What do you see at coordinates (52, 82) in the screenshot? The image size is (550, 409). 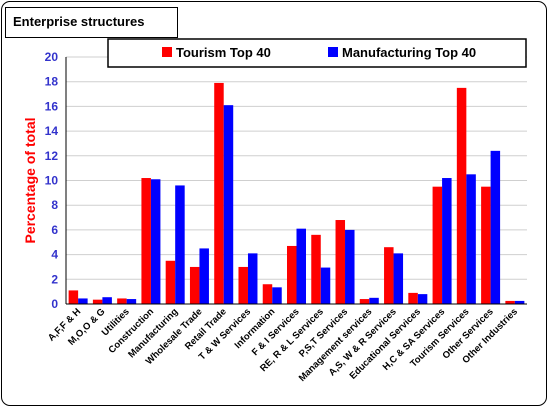 I see `y-tick-label: 18` at bounding box center [52, 82].